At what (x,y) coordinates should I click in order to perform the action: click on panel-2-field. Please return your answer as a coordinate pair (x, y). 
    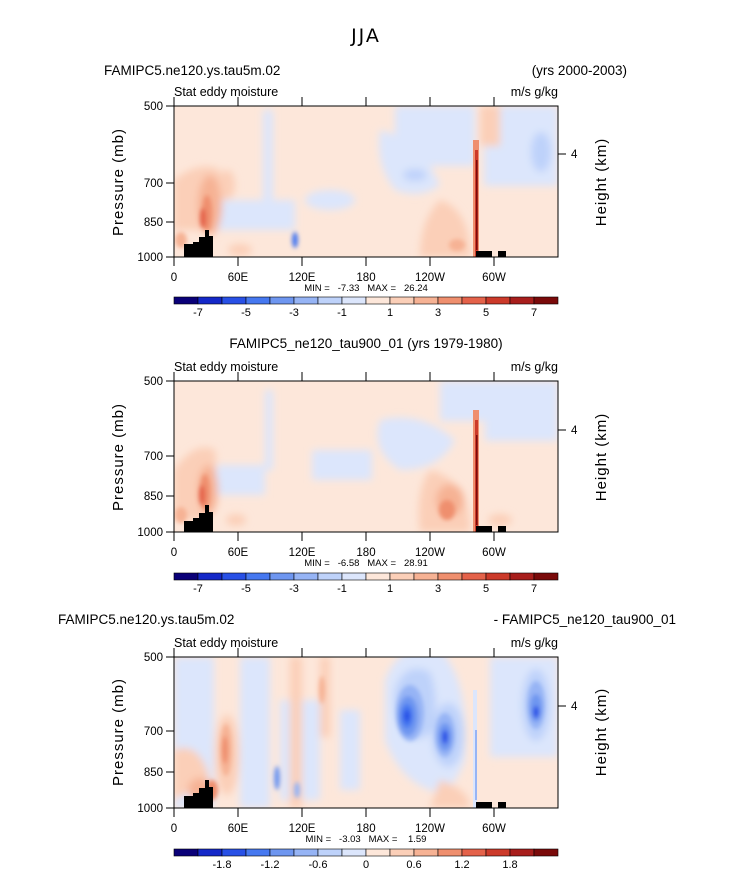
    Looking at the image, I should click on (366, 456).